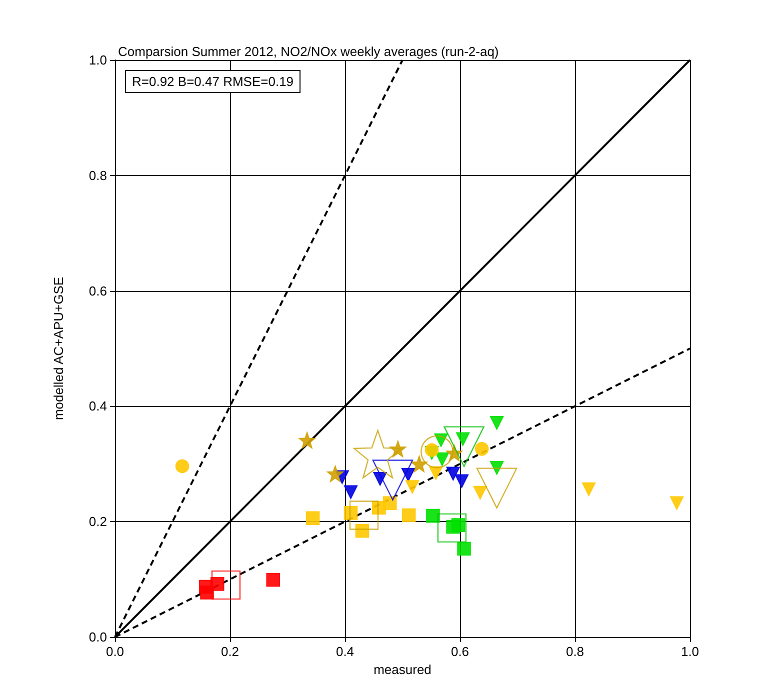 This screenshot has height=695, width=773. Describe the element at coordinates (690, 651) in the screenshot. I see `x-tick-label: 1.0` at that location.